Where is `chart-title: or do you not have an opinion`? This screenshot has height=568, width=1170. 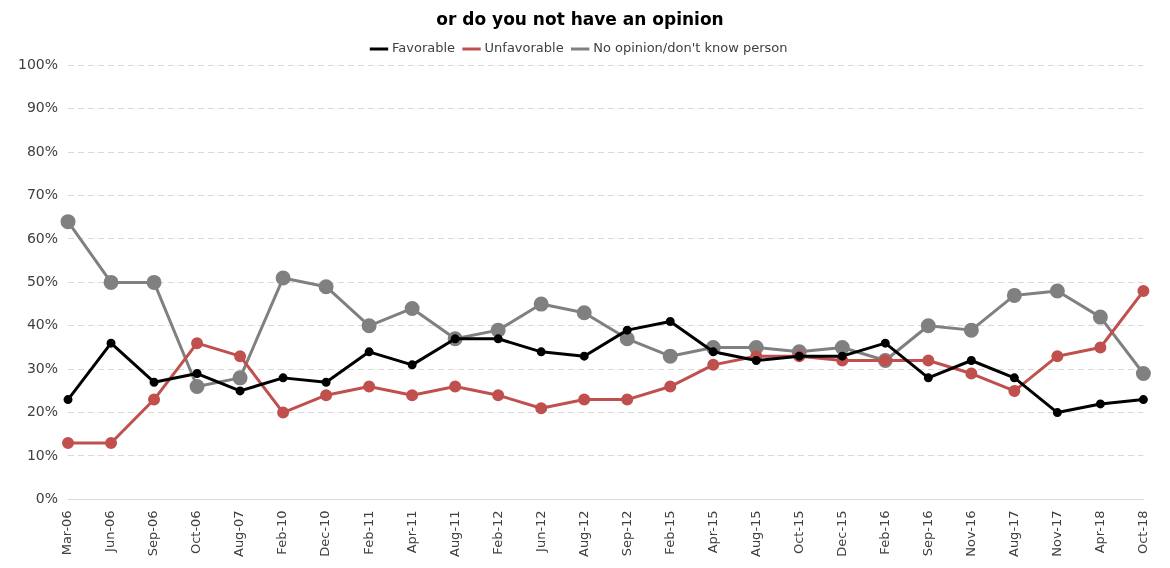 chart-title: or do you not have an opinion is located at coordinates (580, 18).